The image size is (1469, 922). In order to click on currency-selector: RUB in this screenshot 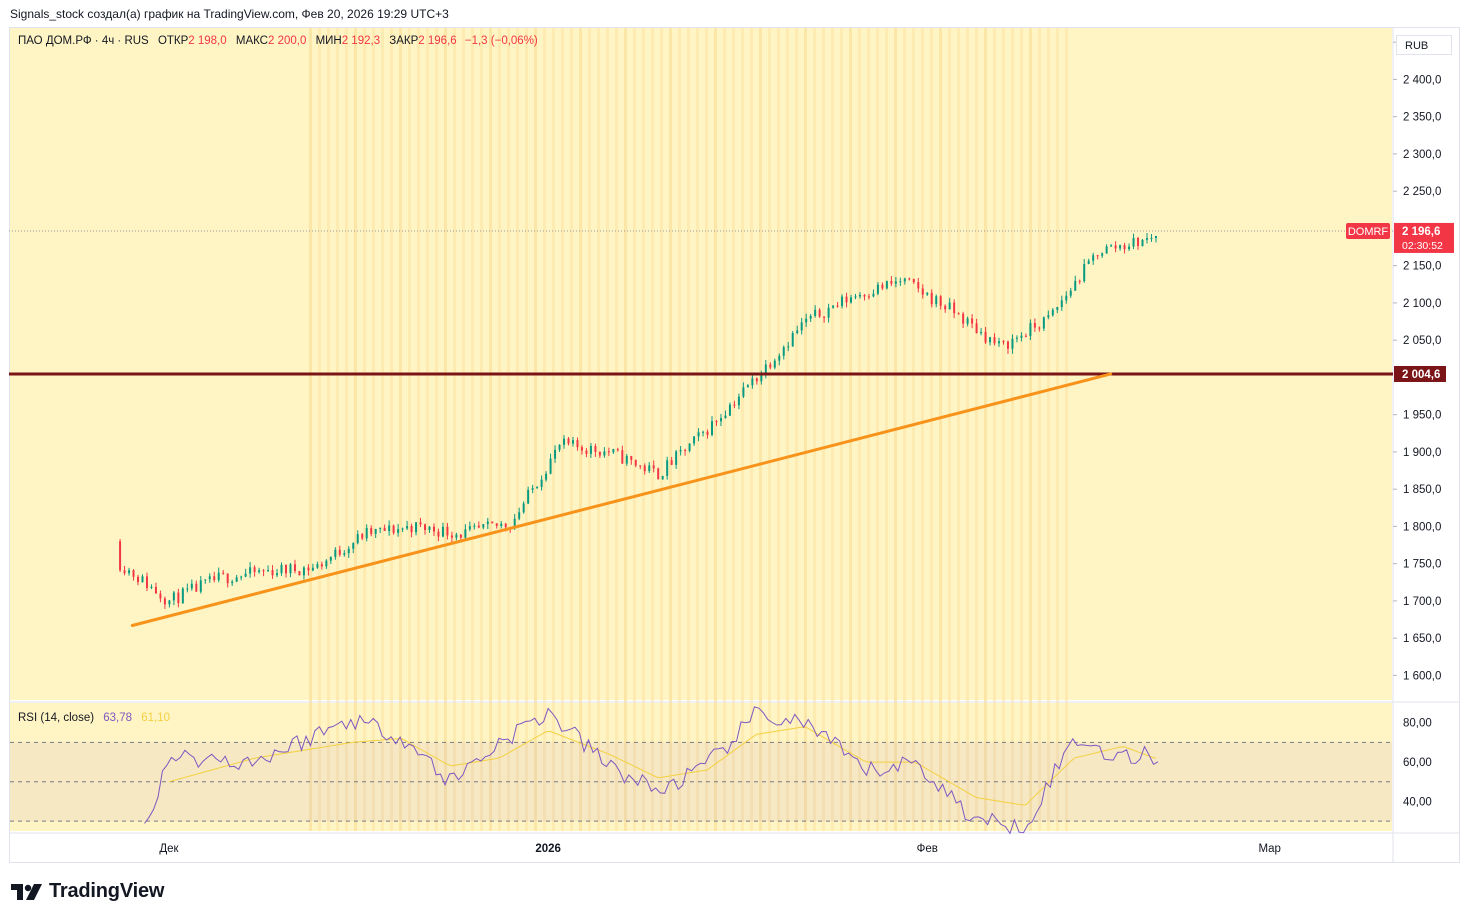, I will do `click(1424, 45)`.